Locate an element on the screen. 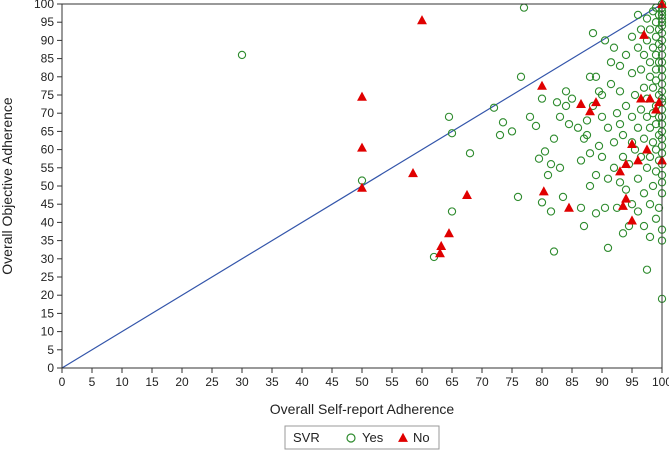 The image size is (669, 450). y-tick-label: 100 is located at coordinates (44, 5).